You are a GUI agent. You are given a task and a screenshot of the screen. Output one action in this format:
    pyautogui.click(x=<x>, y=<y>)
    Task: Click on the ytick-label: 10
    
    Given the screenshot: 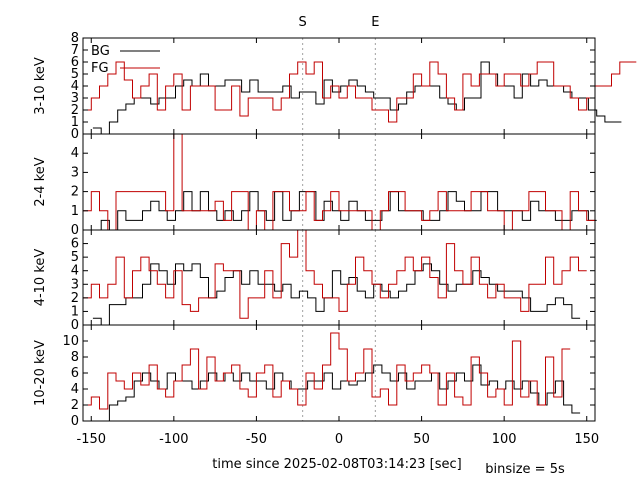 What is the action you would take?
    pyautogui.click(x=70, y=341)
    